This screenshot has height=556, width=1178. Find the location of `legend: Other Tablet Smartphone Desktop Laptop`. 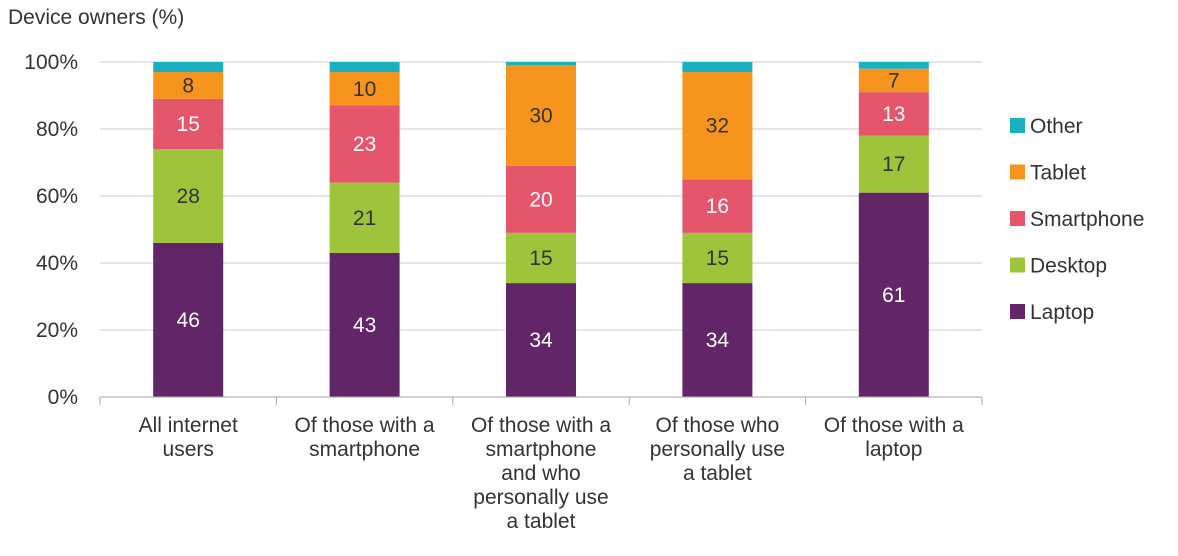

legend: Other Tablet Smartphone Desktop Laptop is located at coordinates (1077, 219).